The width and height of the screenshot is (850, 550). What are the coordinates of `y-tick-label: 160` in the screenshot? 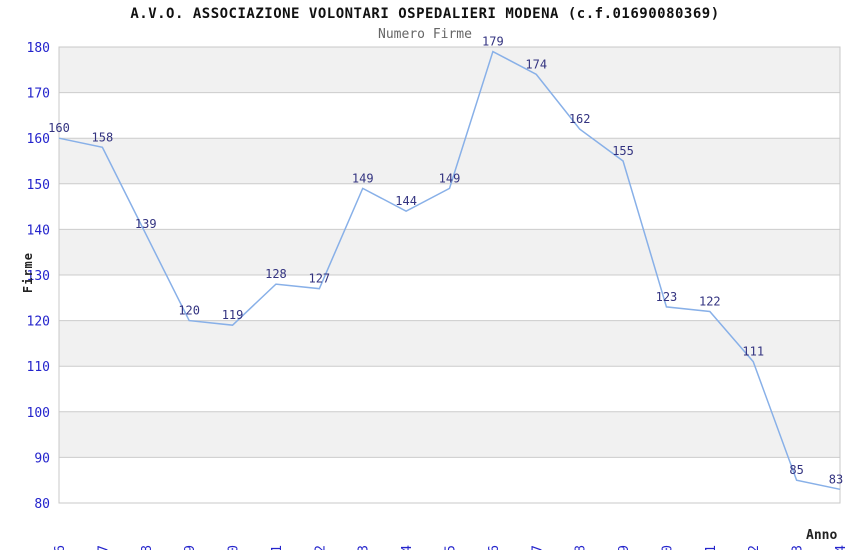 It's located at (38, 139).